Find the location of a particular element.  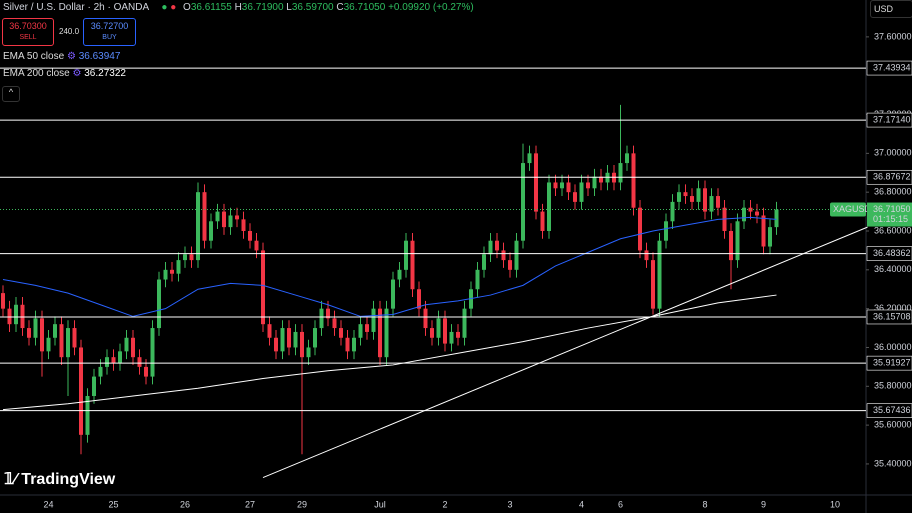

level-label: 36.15708 is located at coordinates (892, 316).